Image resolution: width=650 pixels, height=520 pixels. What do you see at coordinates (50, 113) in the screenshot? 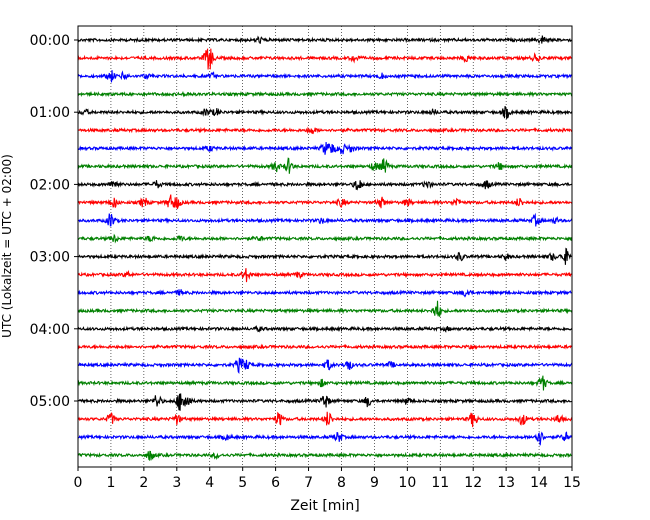
I see `y-tick-label: 01:00` at bounding box center [50, 113].